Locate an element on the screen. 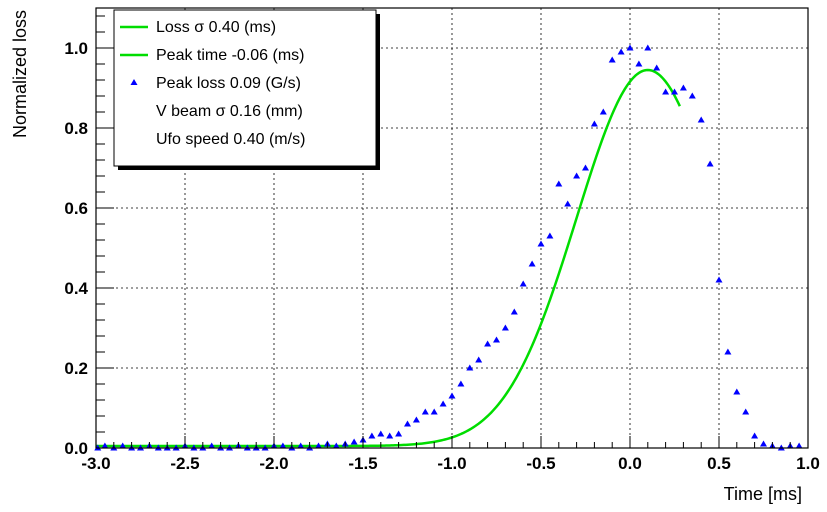 The image size is (827, 512). y-axis-title: Normalized loss is located at coordinates (20, 74).